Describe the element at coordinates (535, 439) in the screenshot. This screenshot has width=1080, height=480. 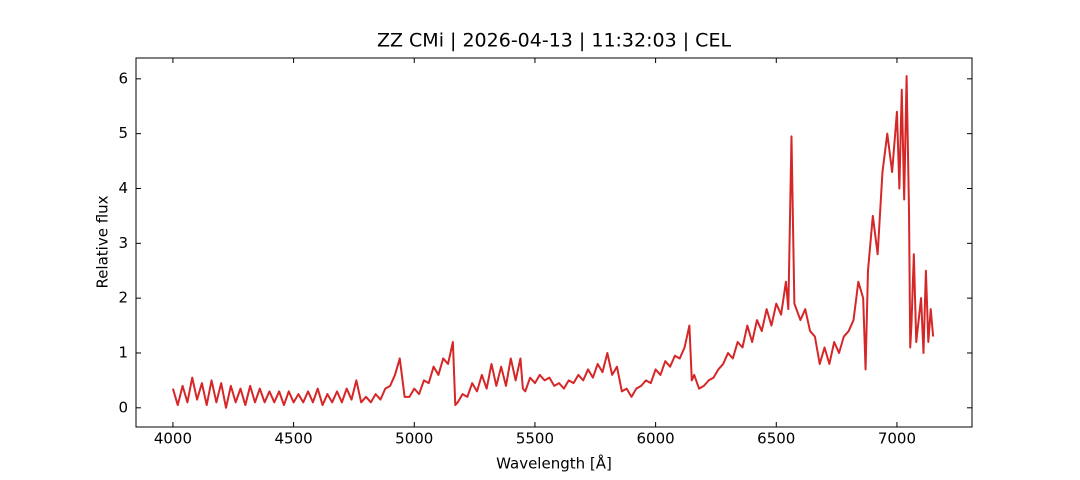
I see `x-tick-label: 5500` at that location.